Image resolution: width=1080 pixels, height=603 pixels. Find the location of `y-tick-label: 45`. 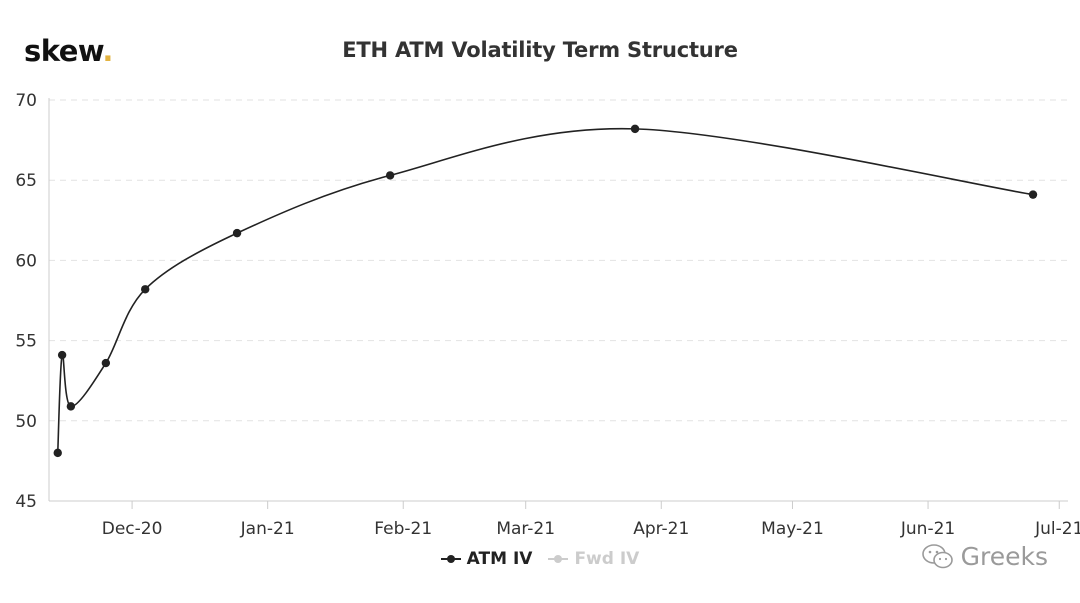

y-tick-label: 45 is located at coordinates (26, 502).